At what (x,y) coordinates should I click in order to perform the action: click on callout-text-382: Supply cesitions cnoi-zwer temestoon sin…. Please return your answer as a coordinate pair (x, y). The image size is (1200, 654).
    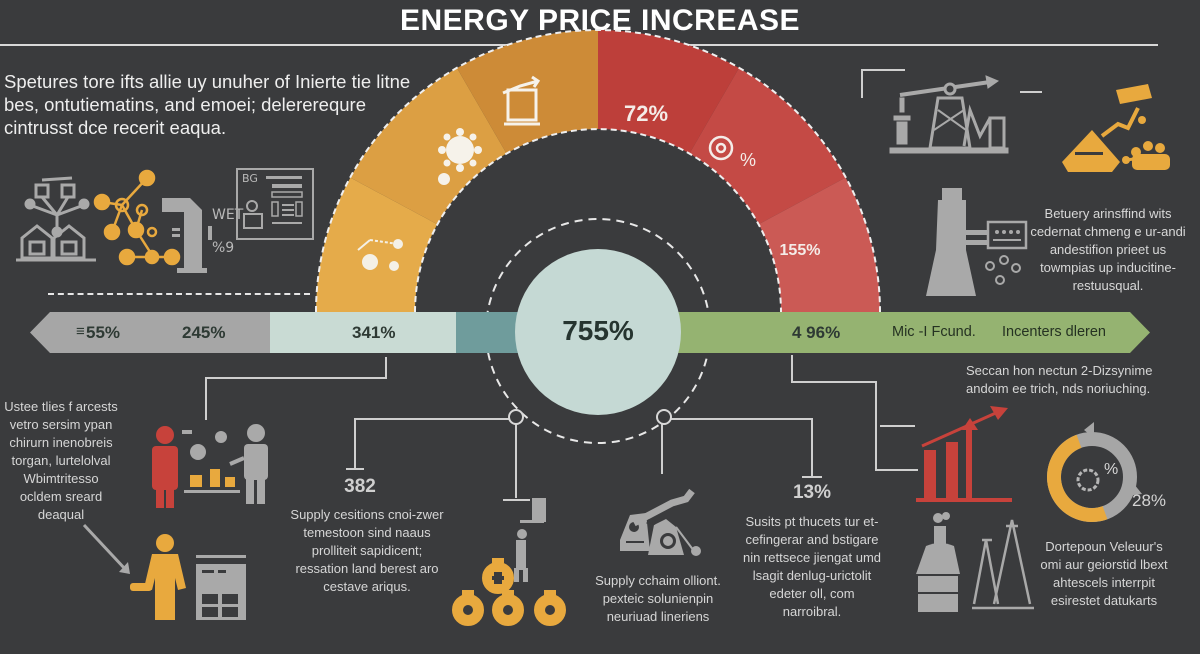
    Looking at the image, I should click on (367, 550).